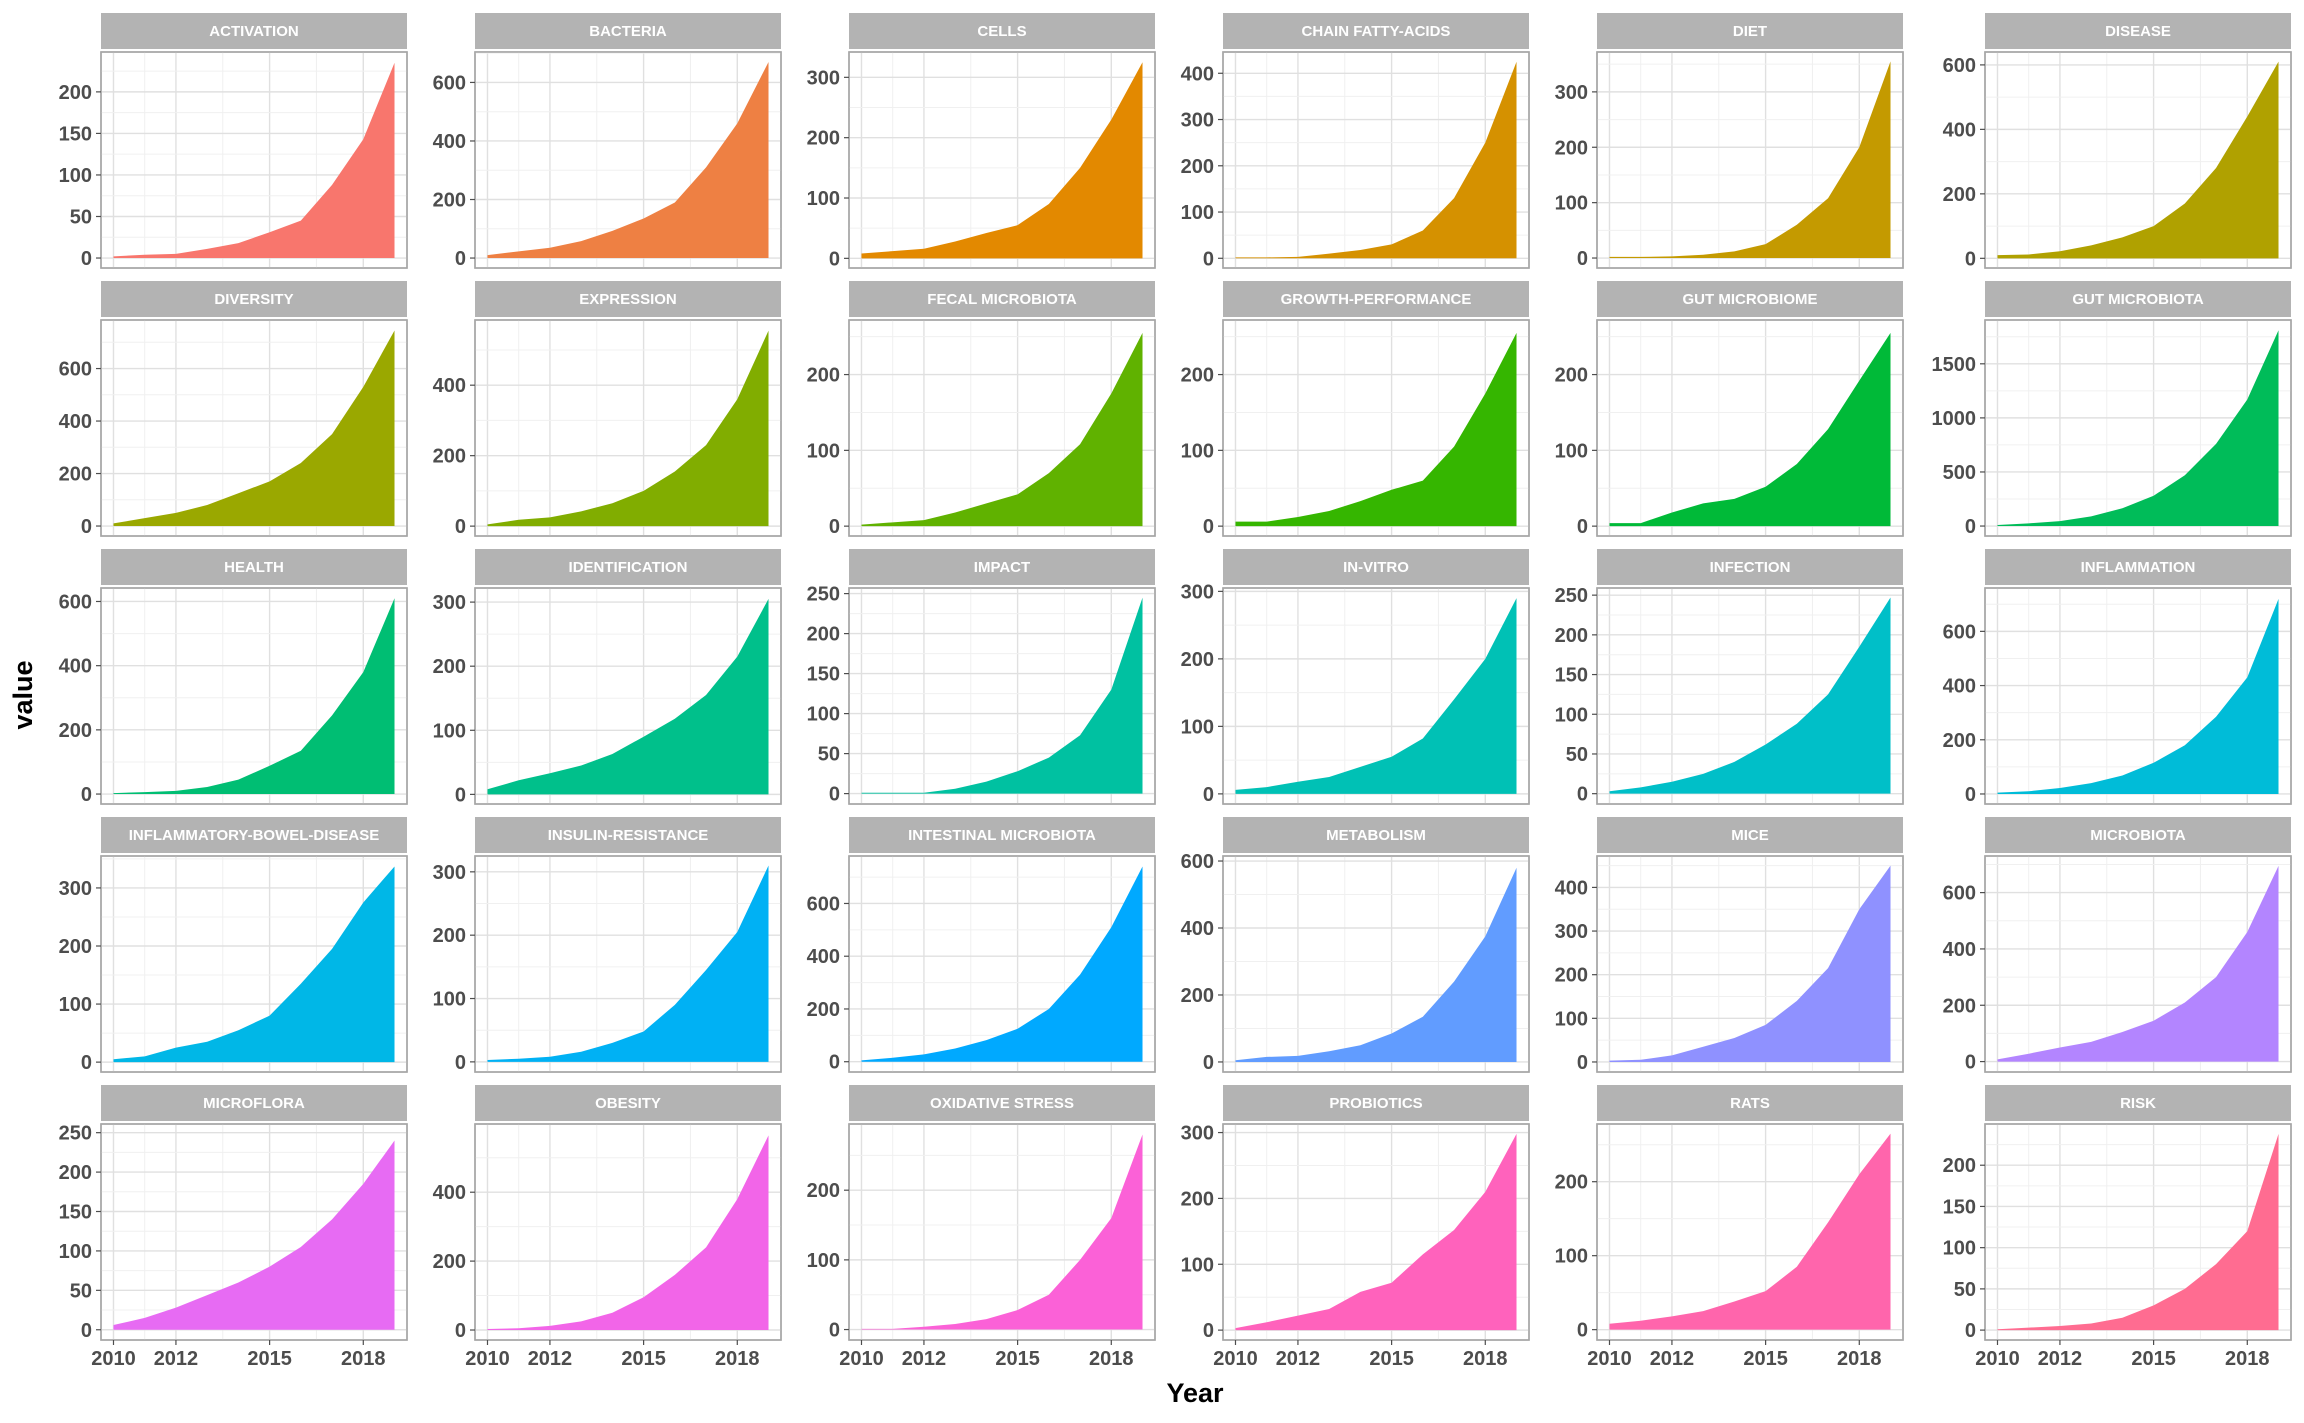 Image resolution: width=2304 pixels, height=1423 pixels. I want to click on facet-cells: CELLS 0 100 200 300, so click(981, 141).